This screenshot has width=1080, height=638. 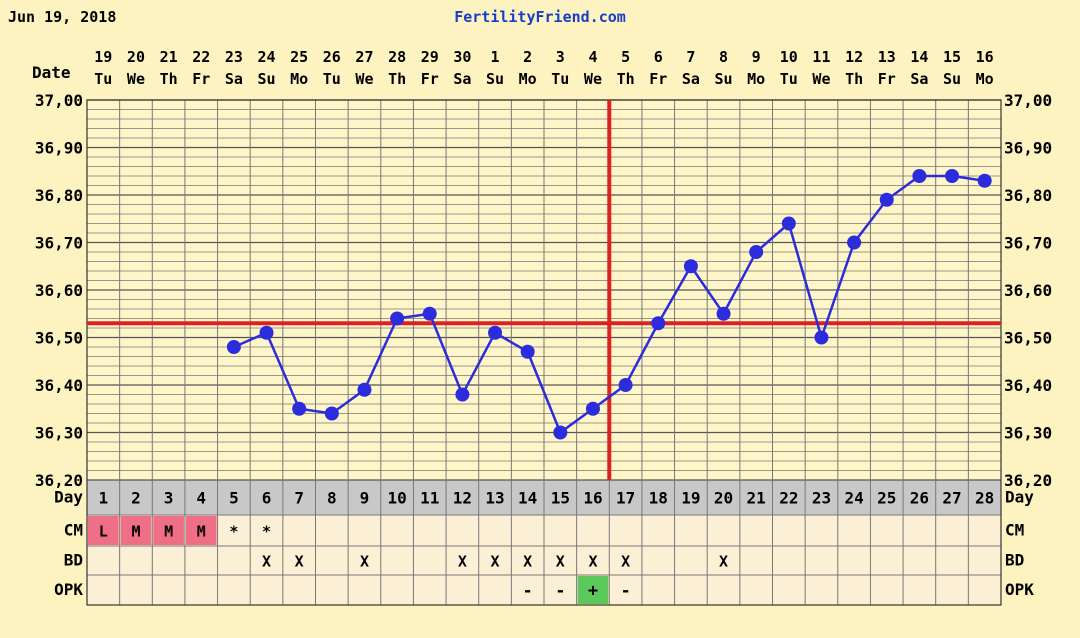 What do you see at coordinates (68, 589) in the screenshot?
I see `opk-row-label-left: OPK` at bounding box center [68, 589].